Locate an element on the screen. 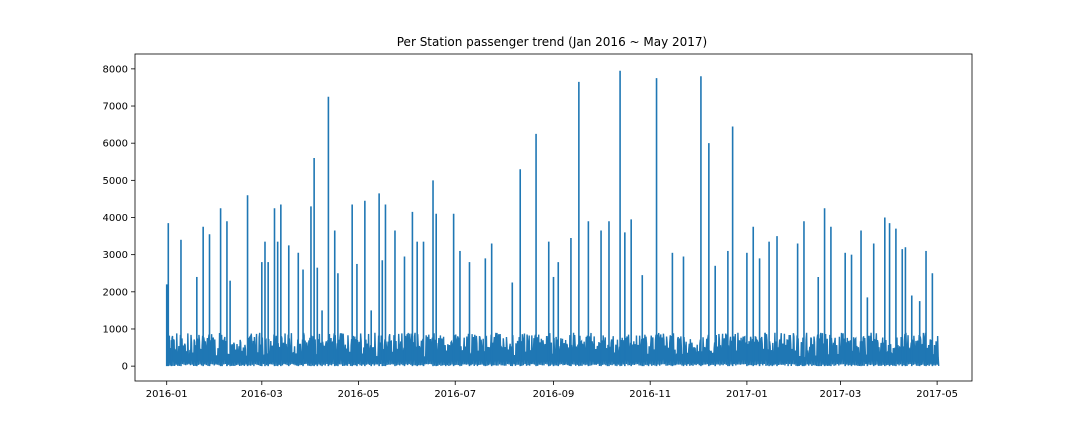  y-tick-label: 8000 is located at coordinates (115, 69).